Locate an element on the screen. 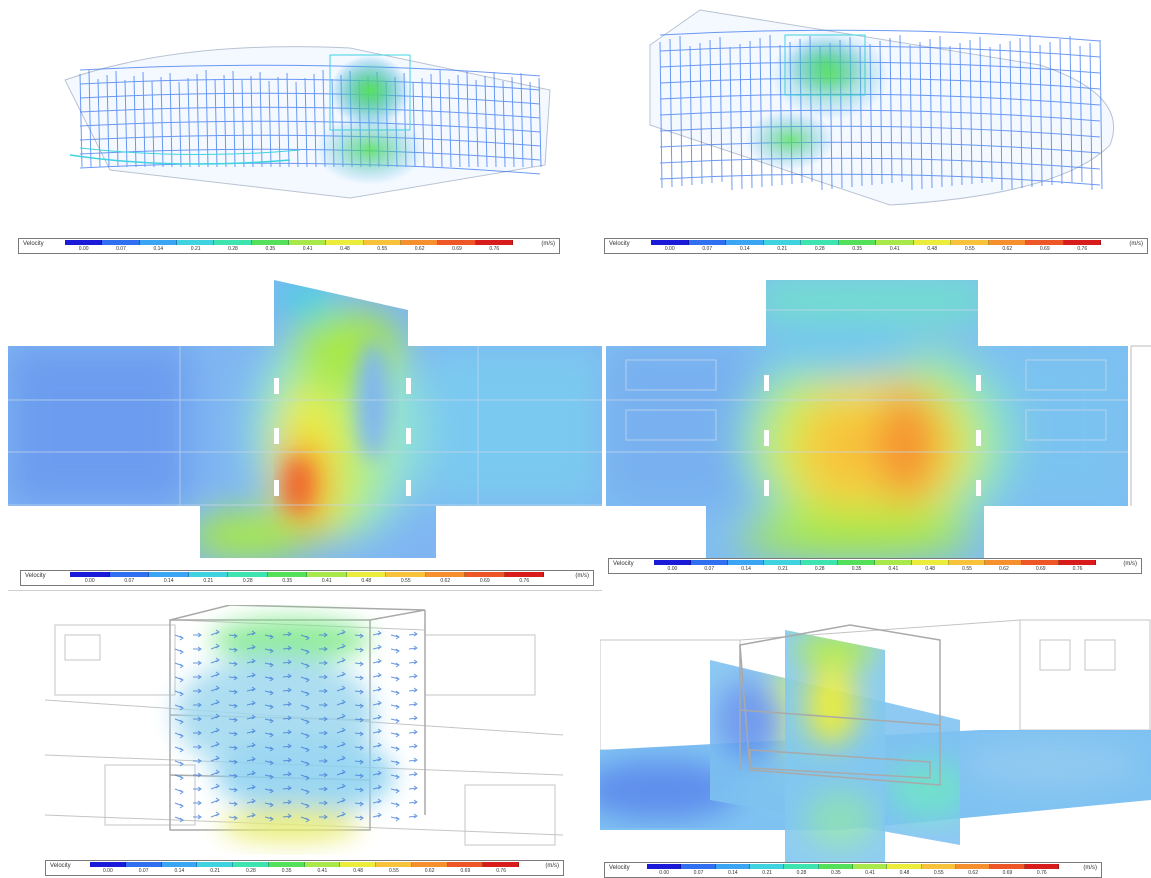 The image size is (1151, 878). legend-tick: 0.55 is located at coordinates (938, 873).